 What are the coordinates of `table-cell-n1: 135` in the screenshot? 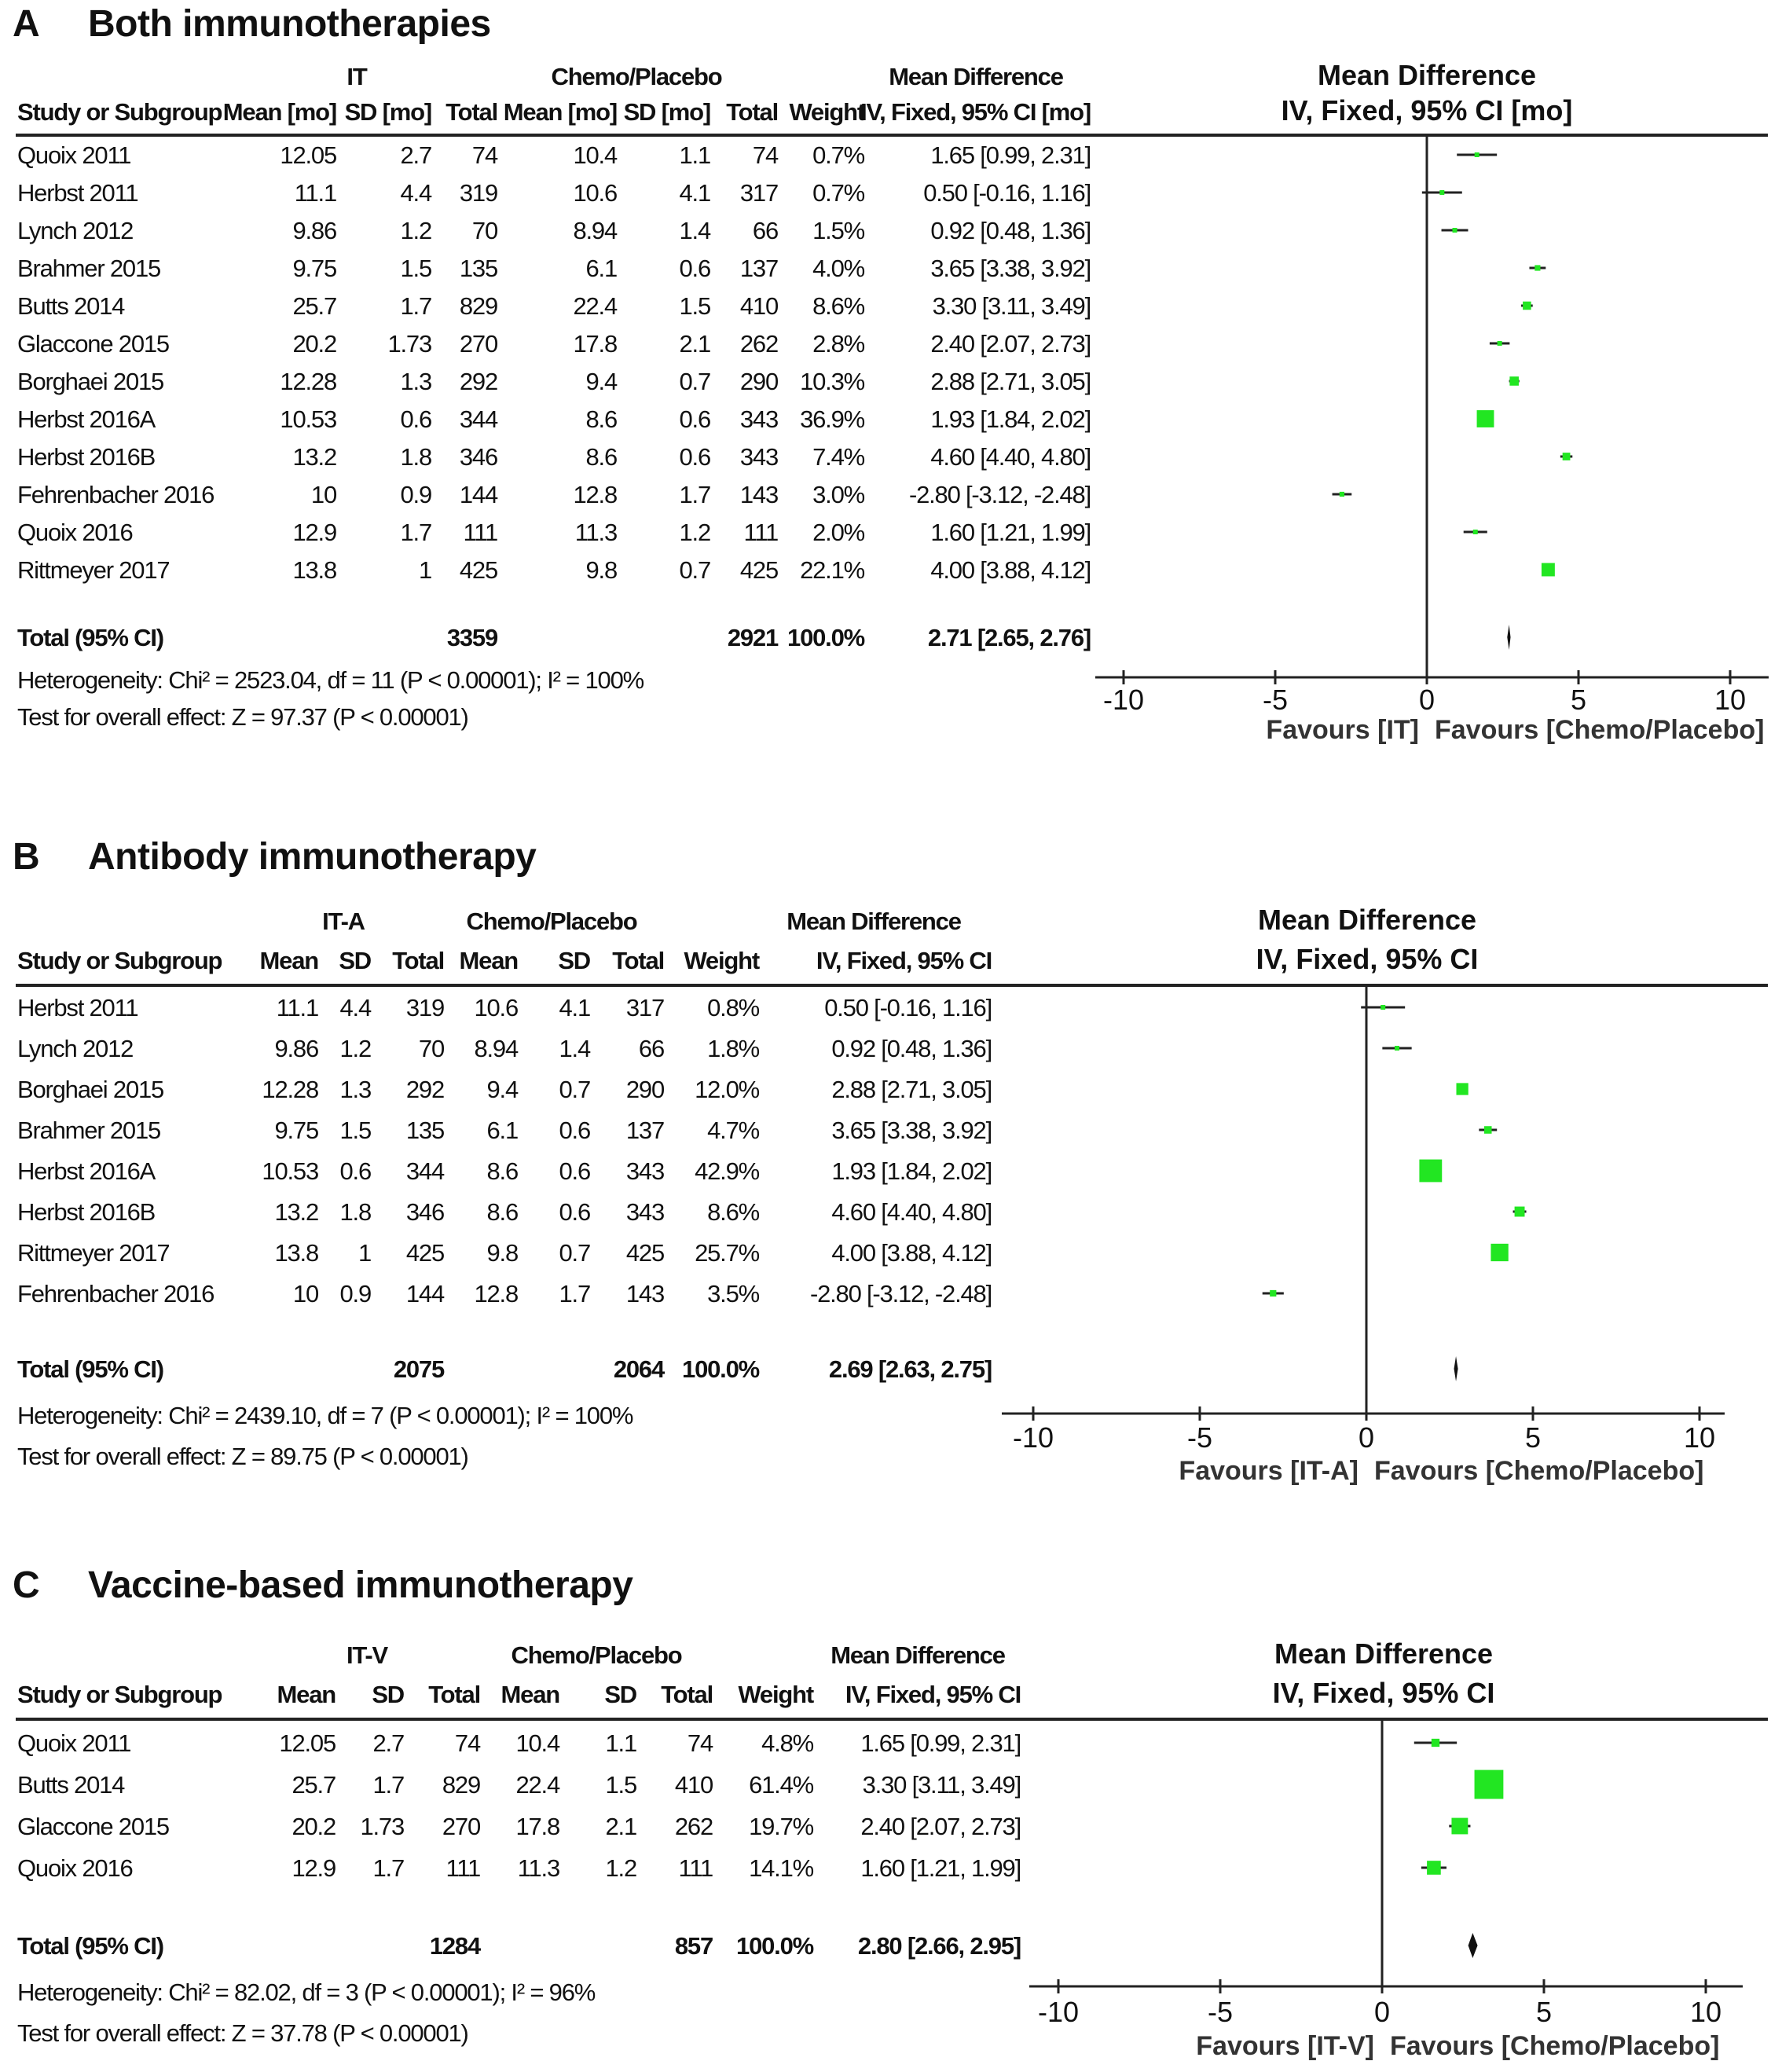 It's located at (425, 1130).